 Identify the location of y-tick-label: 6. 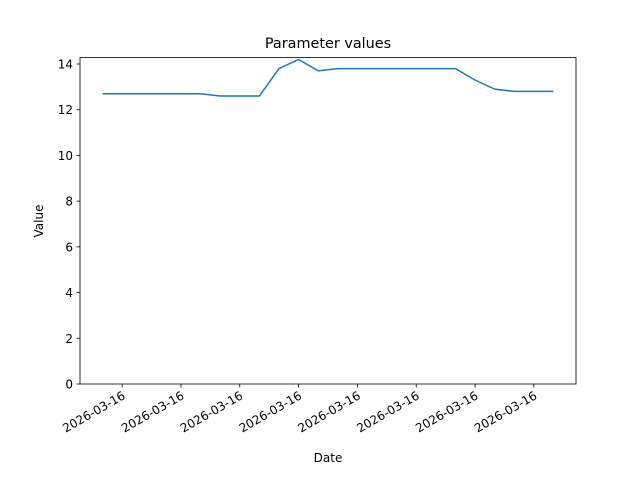
(69, 247).